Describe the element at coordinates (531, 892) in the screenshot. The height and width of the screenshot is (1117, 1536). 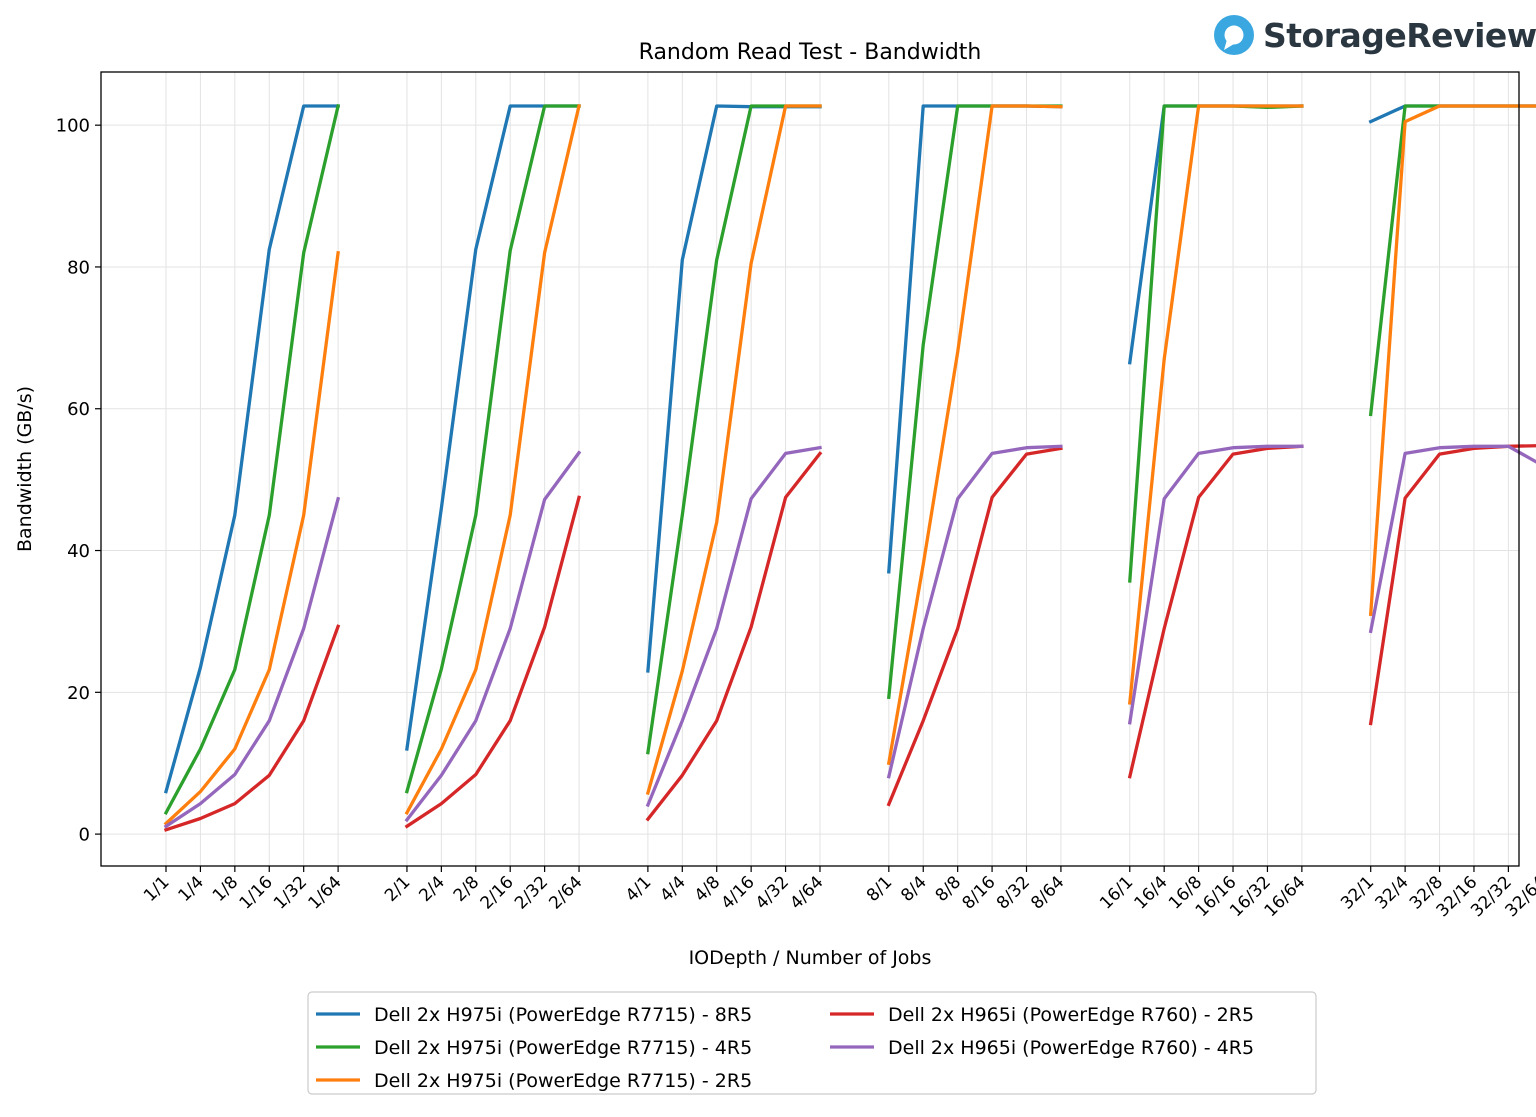
I see `x-tick-label: 2/32` at that location.